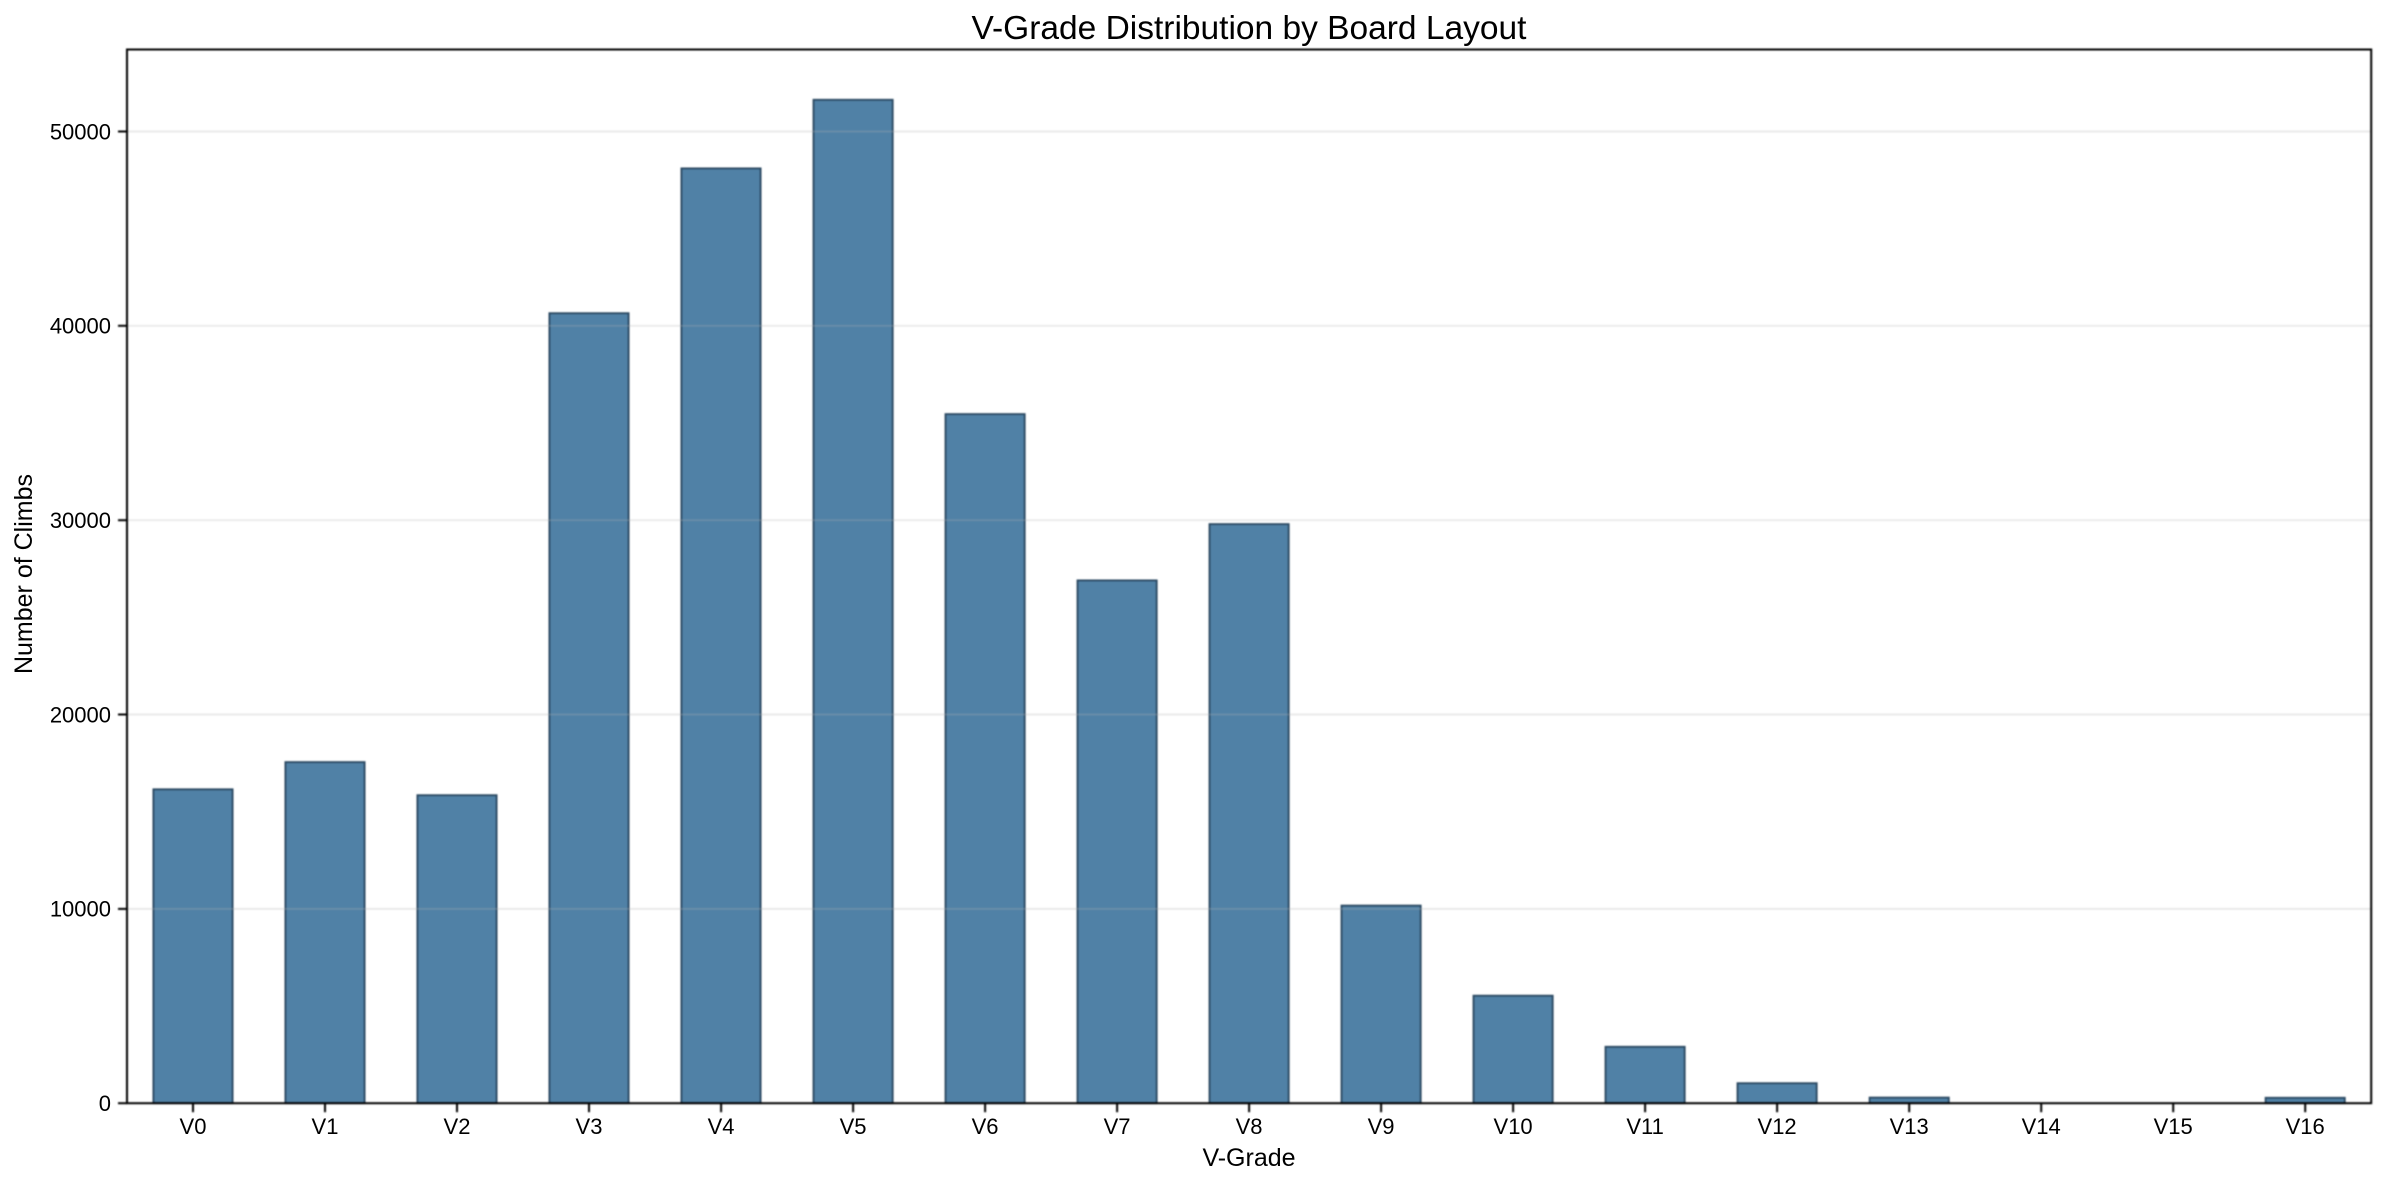 The image size is (2385, 1184). What do you see at coordinates (1909, 1126) in the screenshot?
I see `svg-text: V13` at bounding box center [1909, 1126].